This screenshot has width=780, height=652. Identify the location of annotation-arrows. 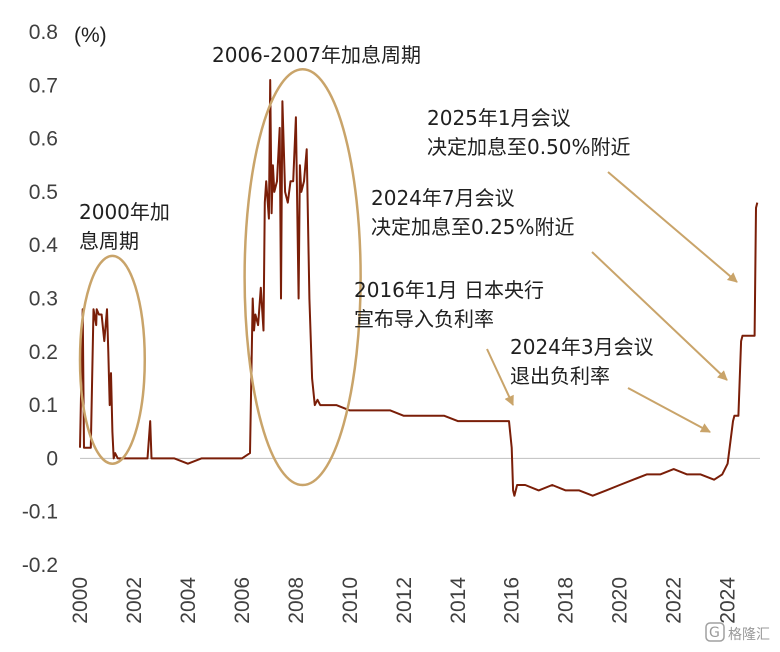
(612, 302).